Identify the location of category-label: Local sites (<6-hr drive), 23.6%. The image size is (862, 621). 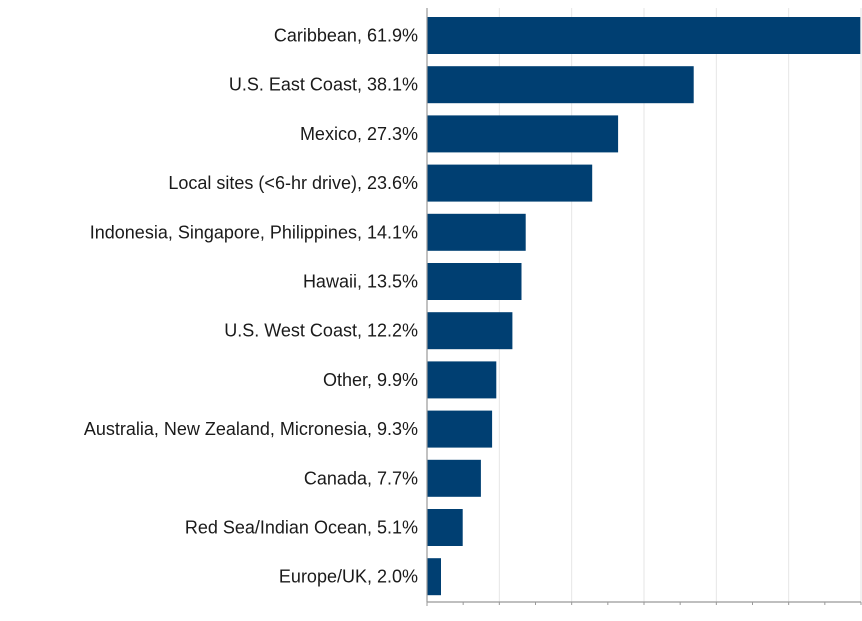
(293, 183).